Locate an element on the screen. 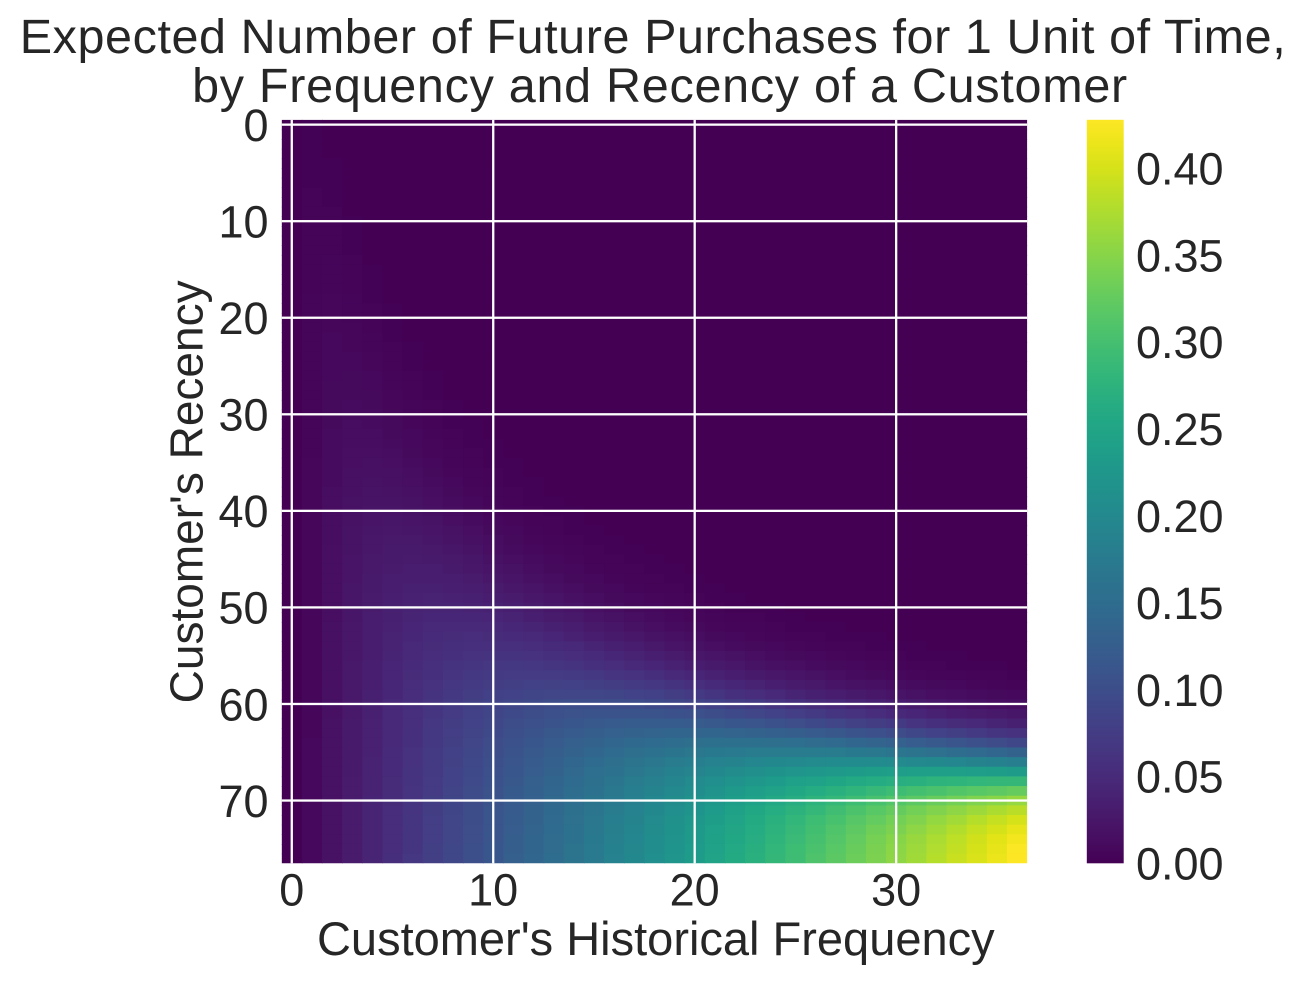  svg-text: 0.05 is located at coordinates (1180, 777).